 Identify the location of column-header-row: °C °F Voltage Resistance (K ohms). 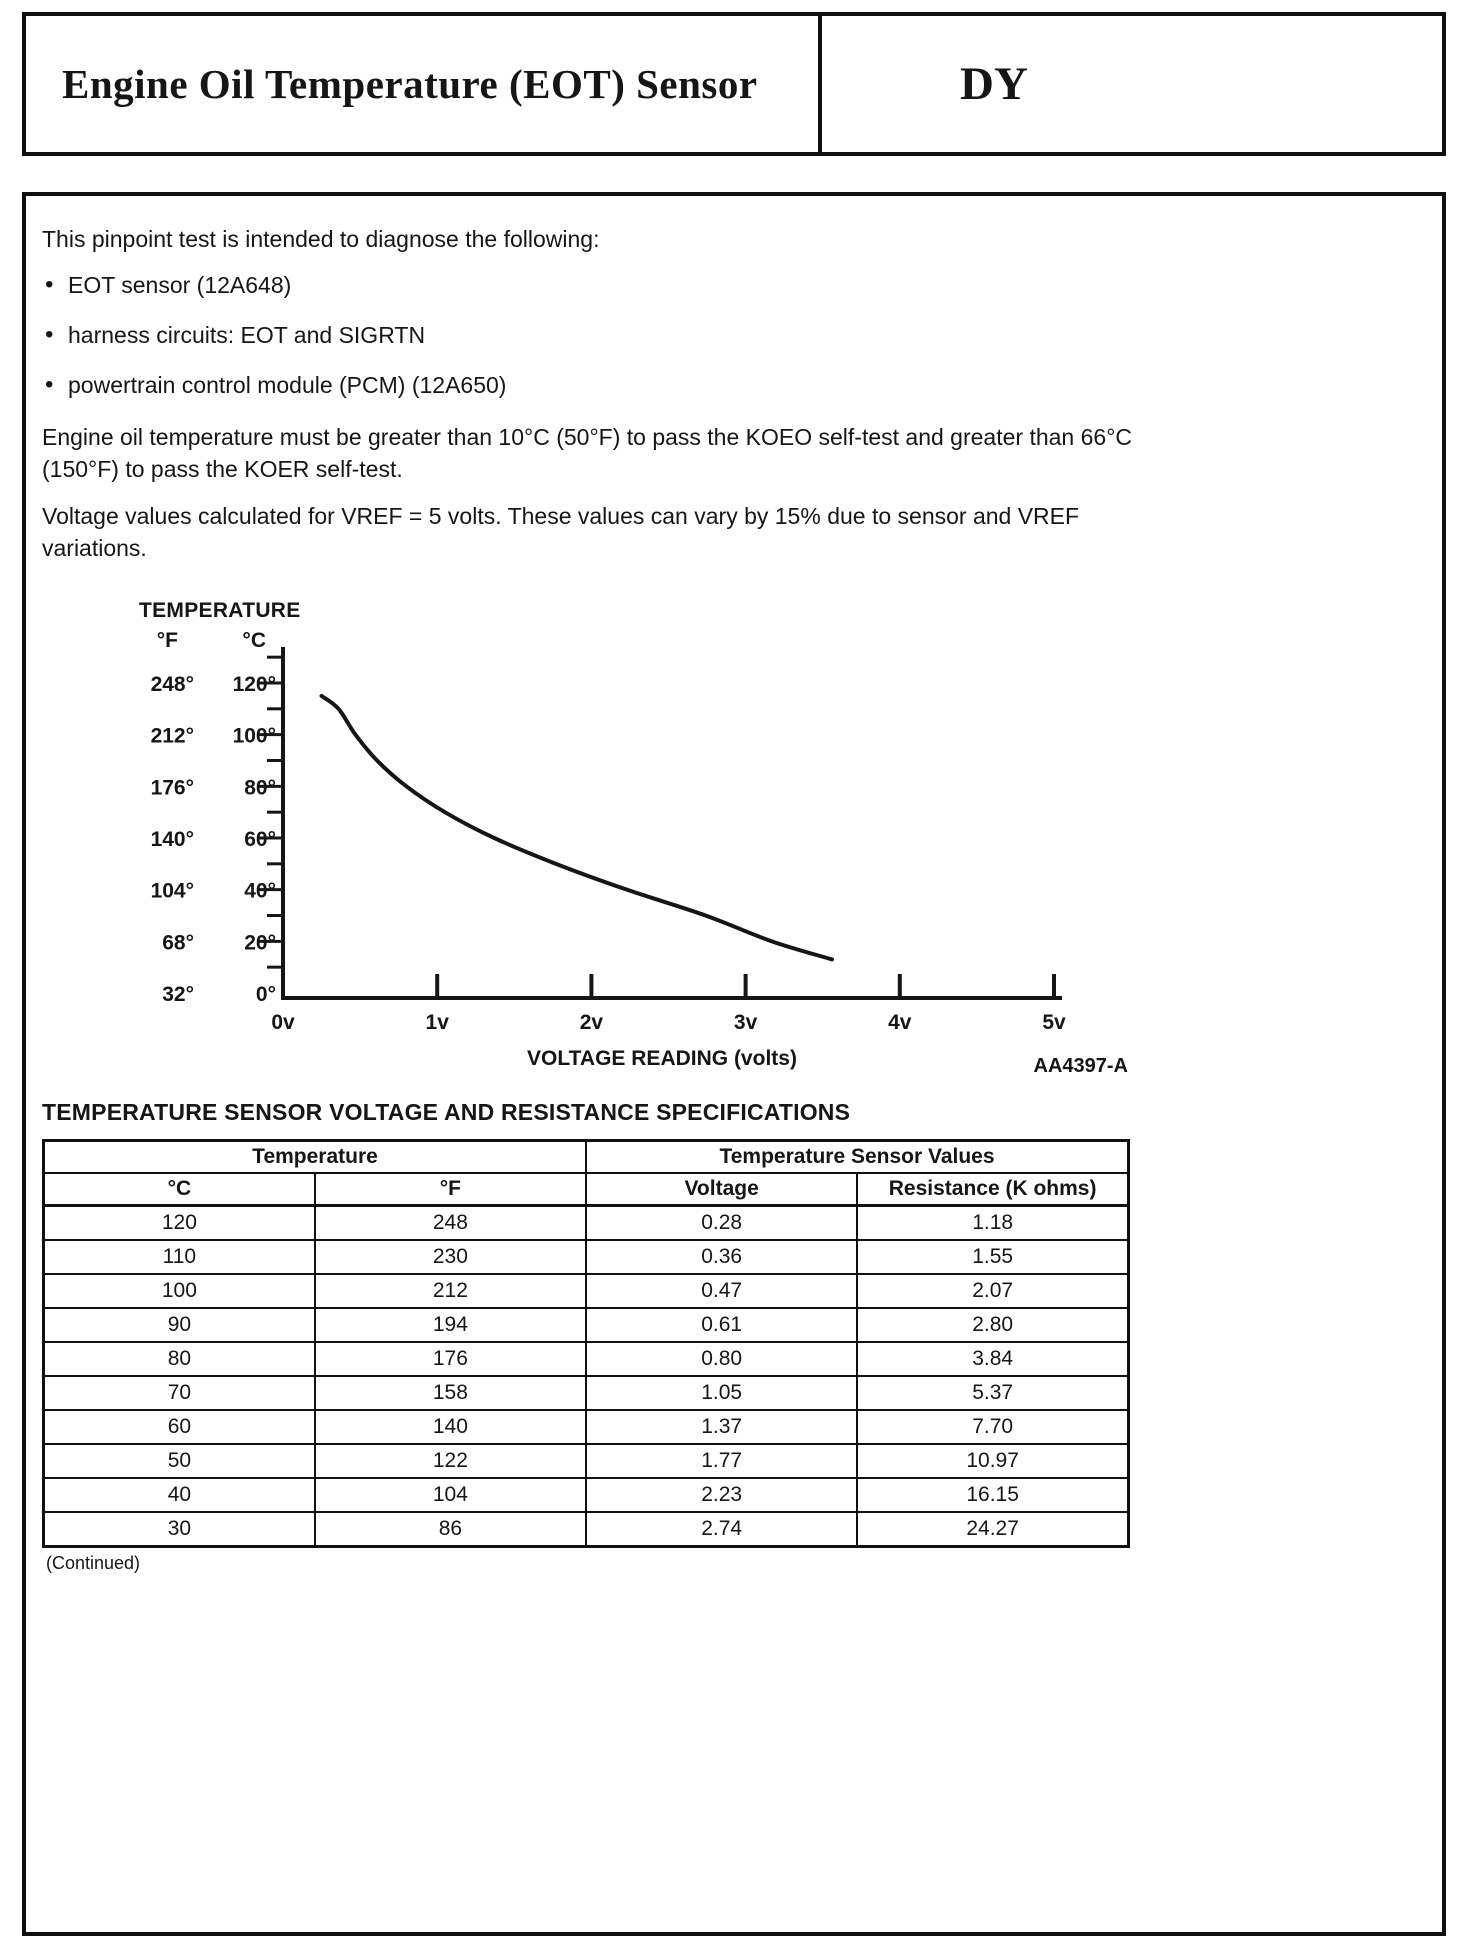
(586, 1189).